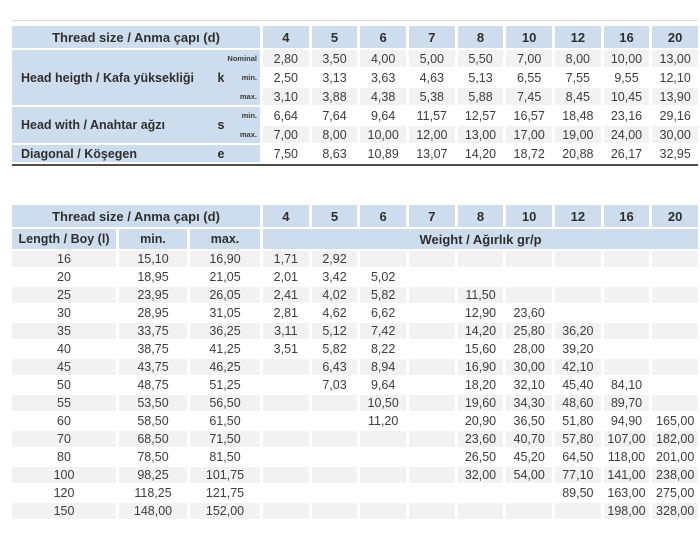 Image resolution: width=700 pixels, height=560 pixels. Describe the element at coordinates (578, 115) in the screenshot. I see `dim-value-cell: 18,48` at that location.